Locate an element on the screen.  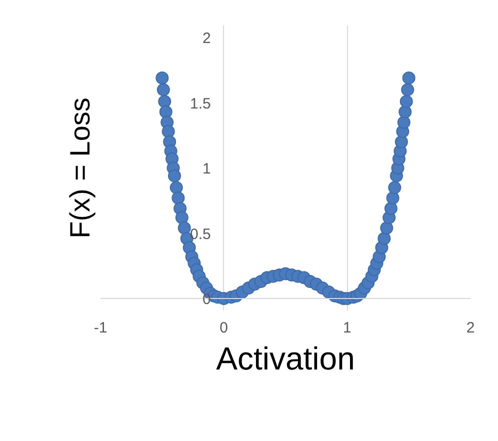
y-tick-label: 2 is located at coordinates (206, 38).